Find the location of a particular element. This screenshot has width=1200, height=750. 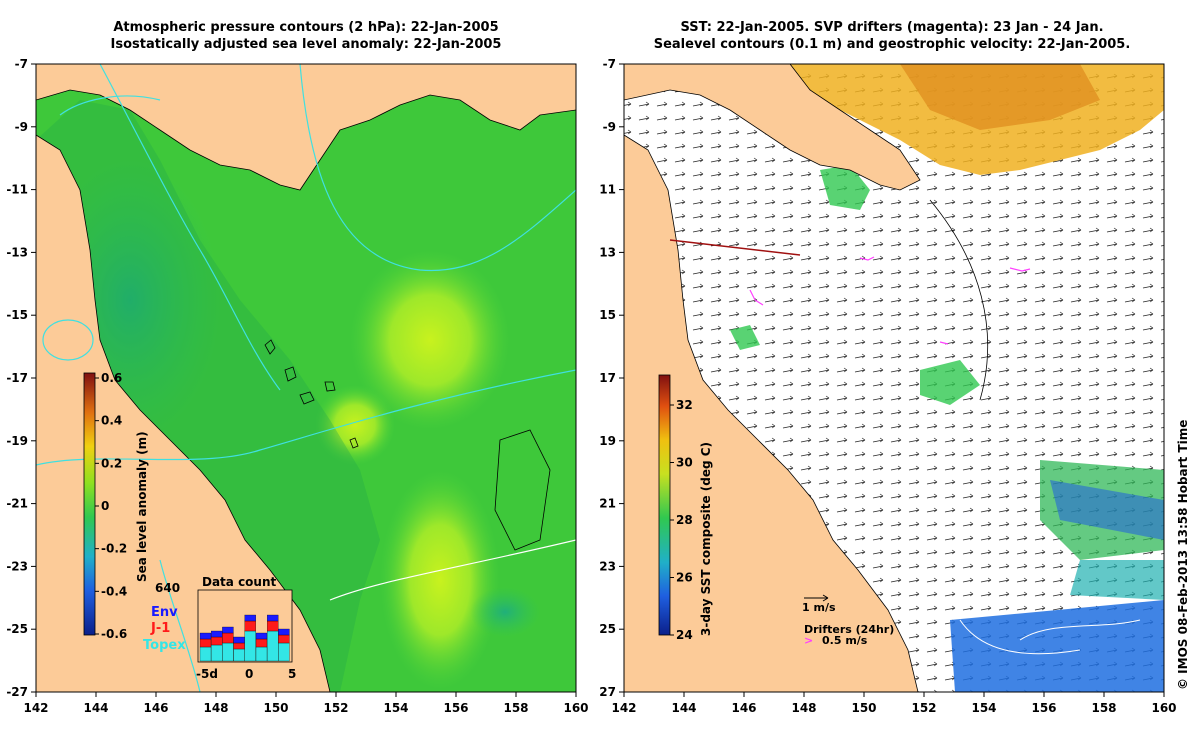

data-count-max: 640 is located at coordinates (167, 588).